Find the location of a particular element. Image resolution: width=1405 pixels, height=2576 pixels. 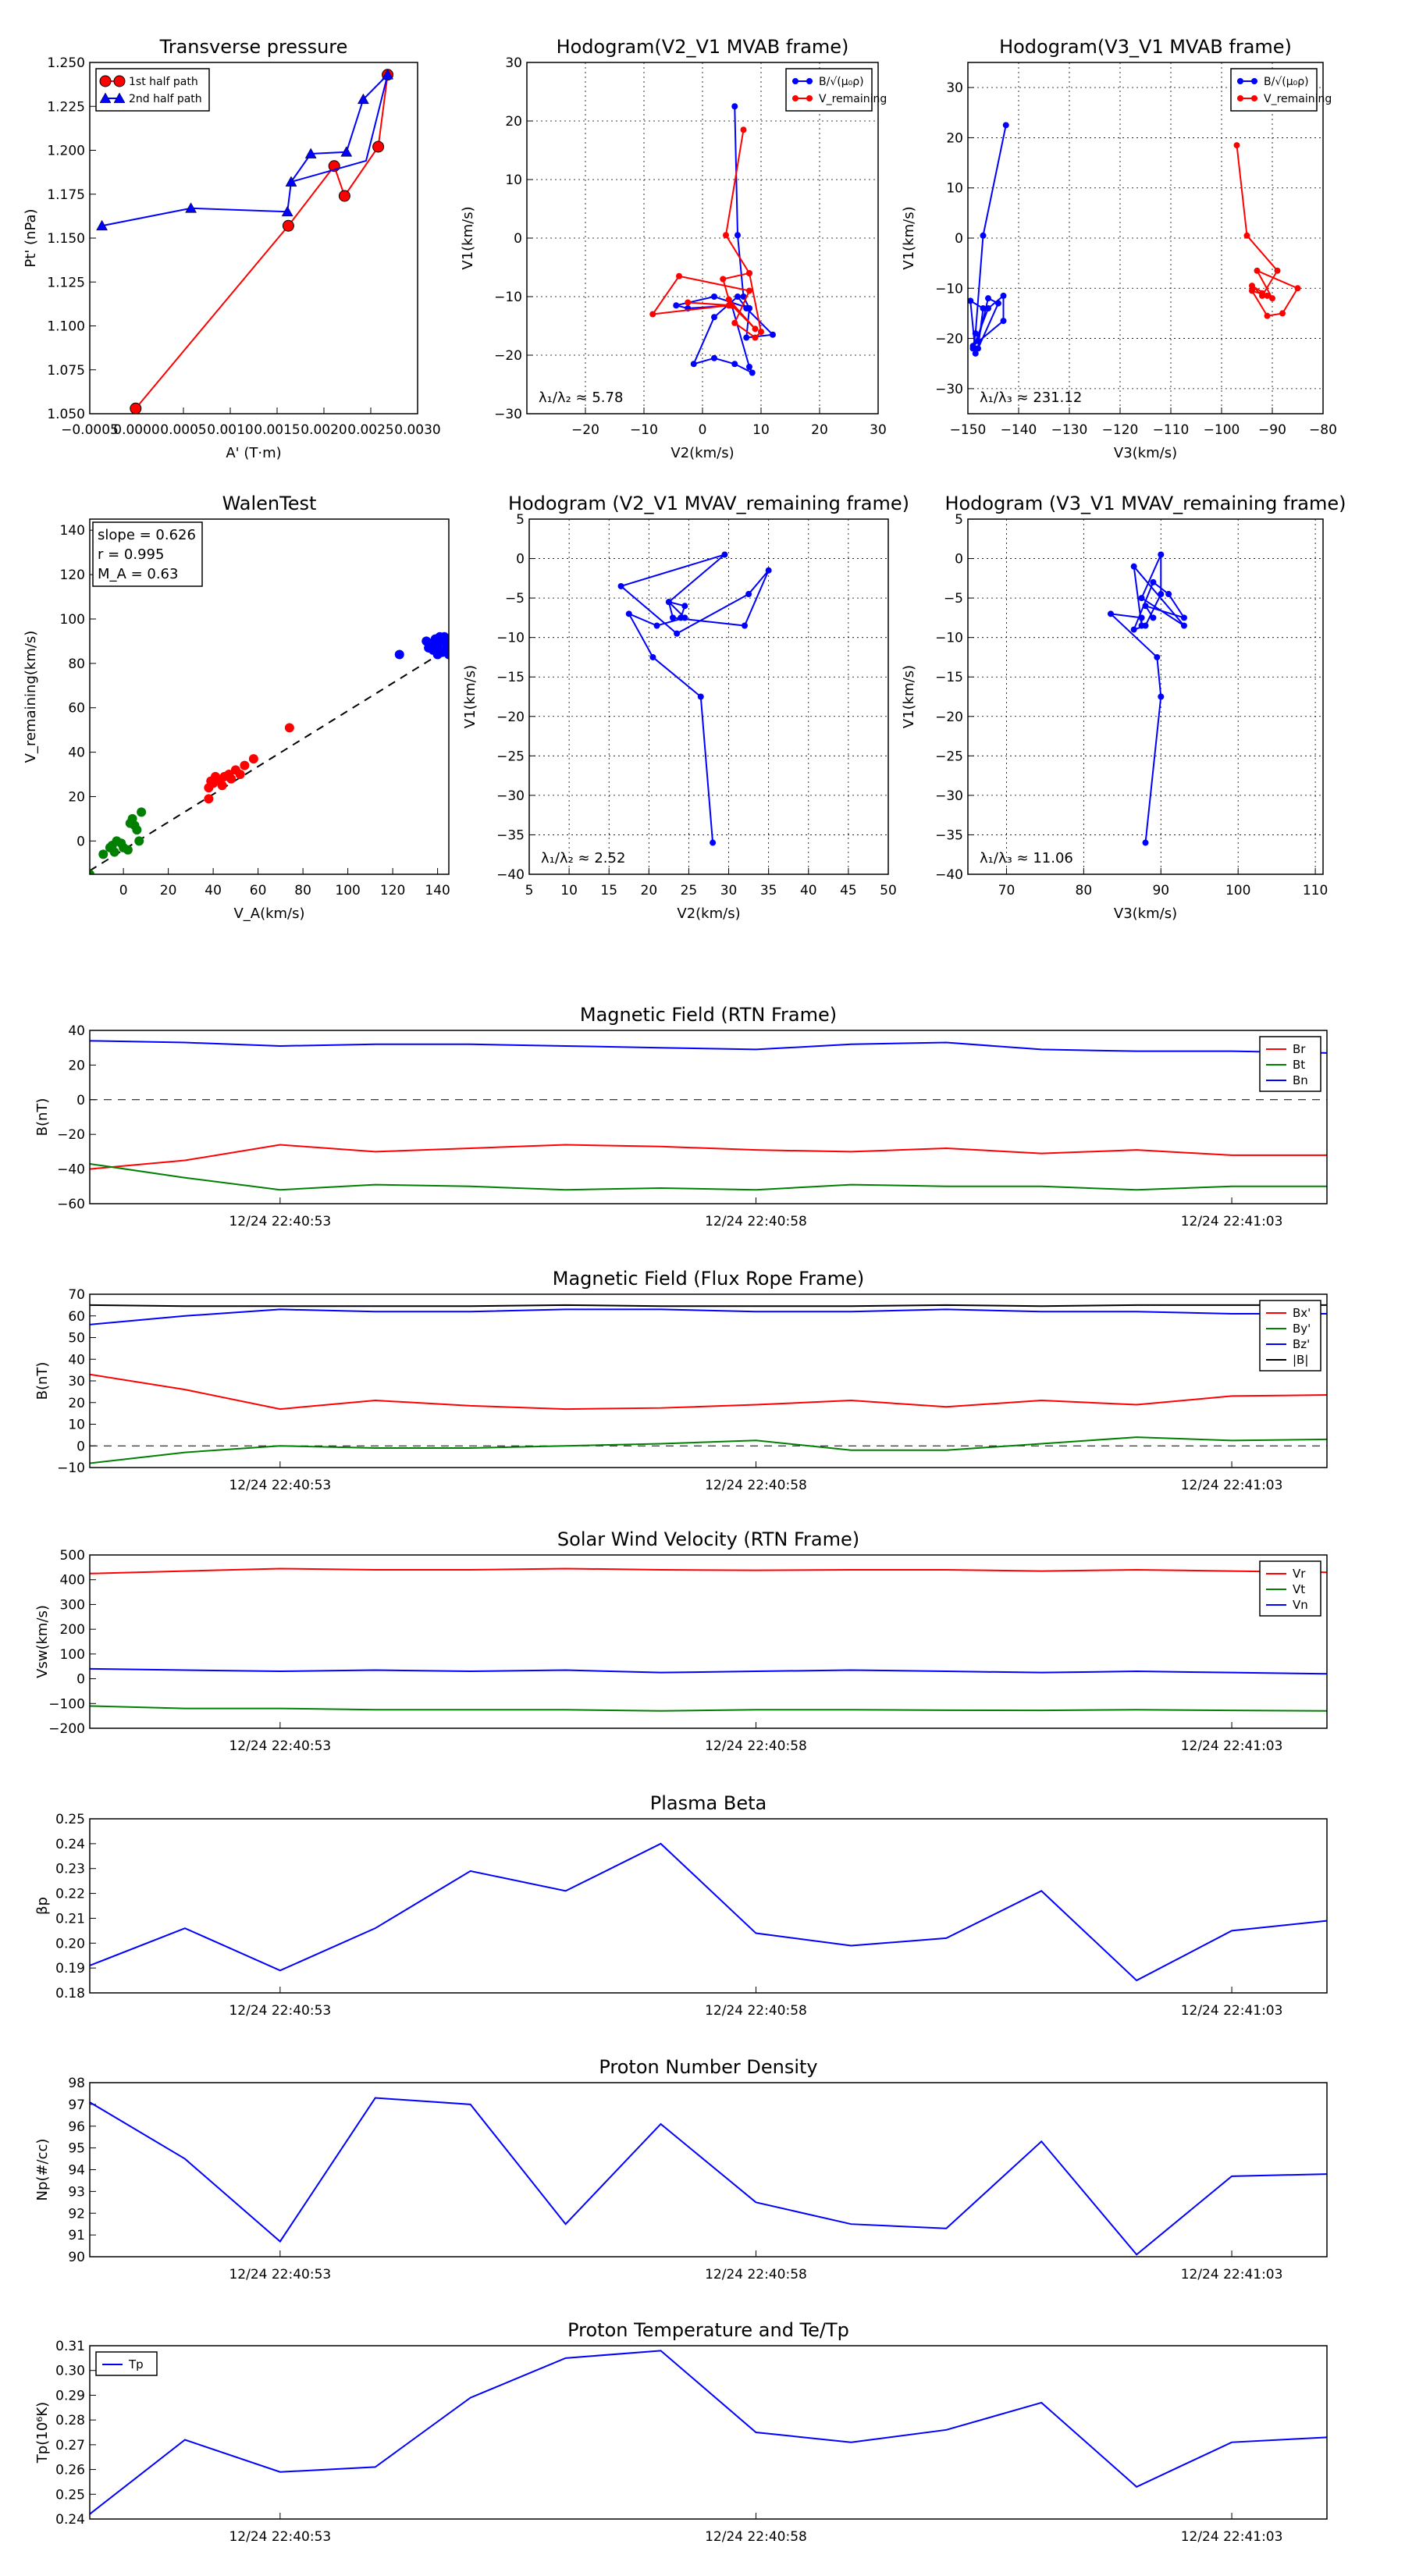

x-tick-label: 100 is located at coordinates (347, 890).